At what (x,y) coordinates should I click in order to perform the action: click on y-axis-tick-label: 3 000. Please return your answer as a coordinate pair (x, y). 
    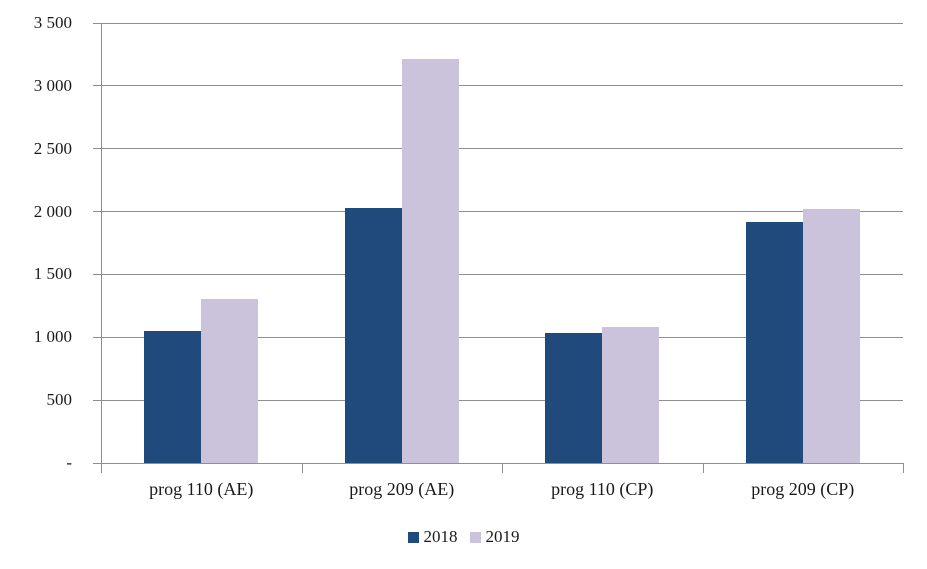
    Looking at the image, I should click on (52, 85).